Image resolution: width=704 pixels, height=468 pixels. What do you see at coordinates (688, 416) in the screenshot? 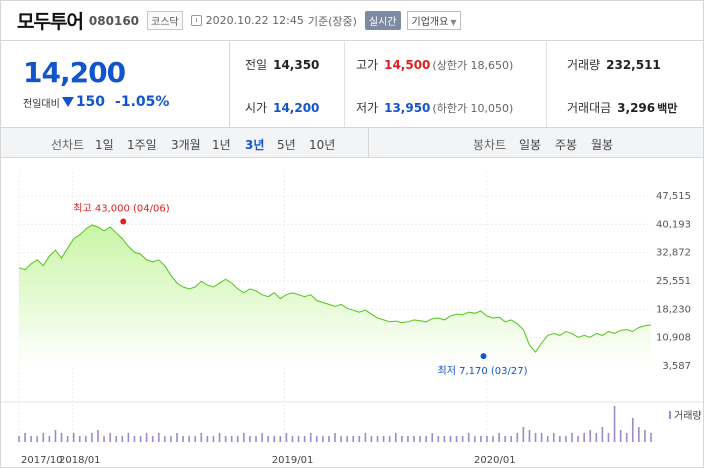
I see `volume-legend: 거래량` at bounding box center [688, 416].